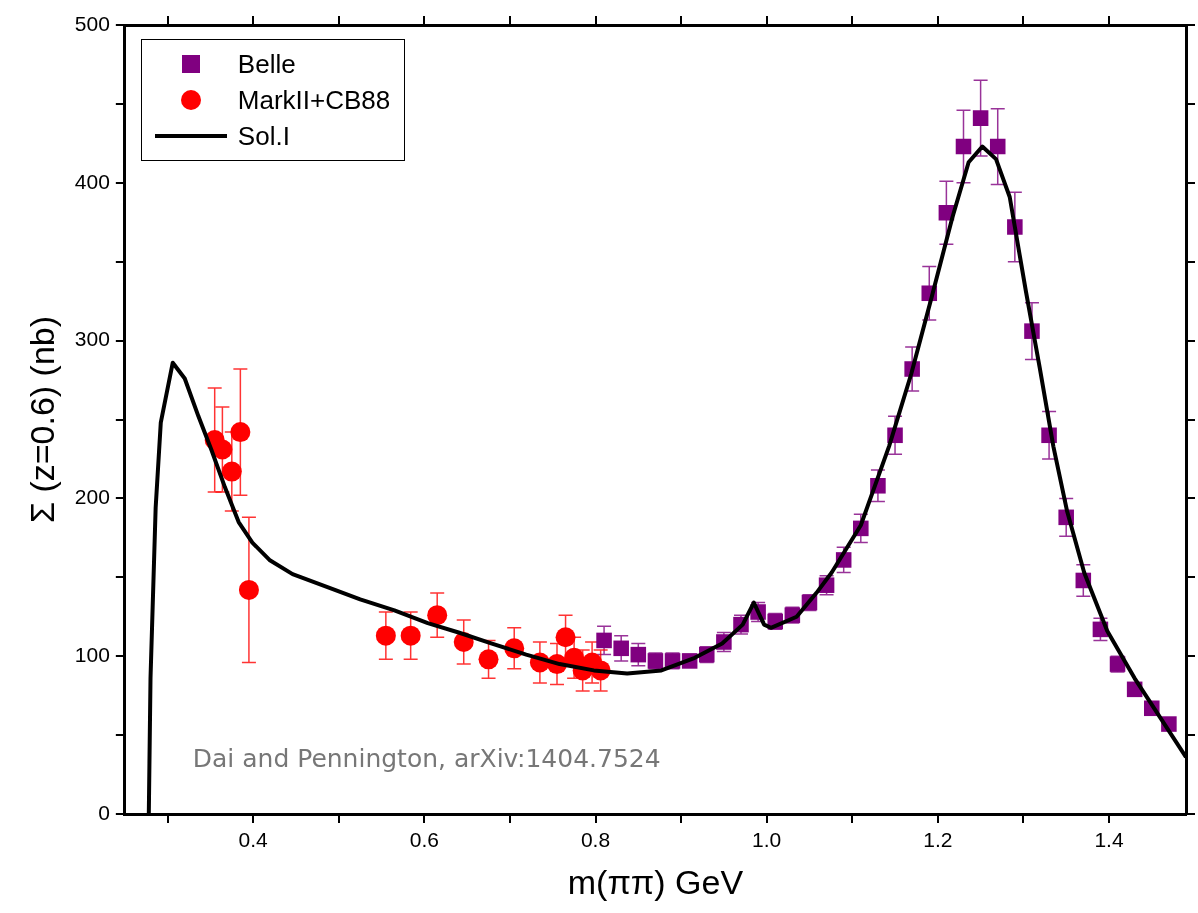 This screenshot has height=913, width=1198. What do you see at coordinates (92, 654) in the screenshot?
I see `y-tick-label: 100` at bounding box center [92, 654].